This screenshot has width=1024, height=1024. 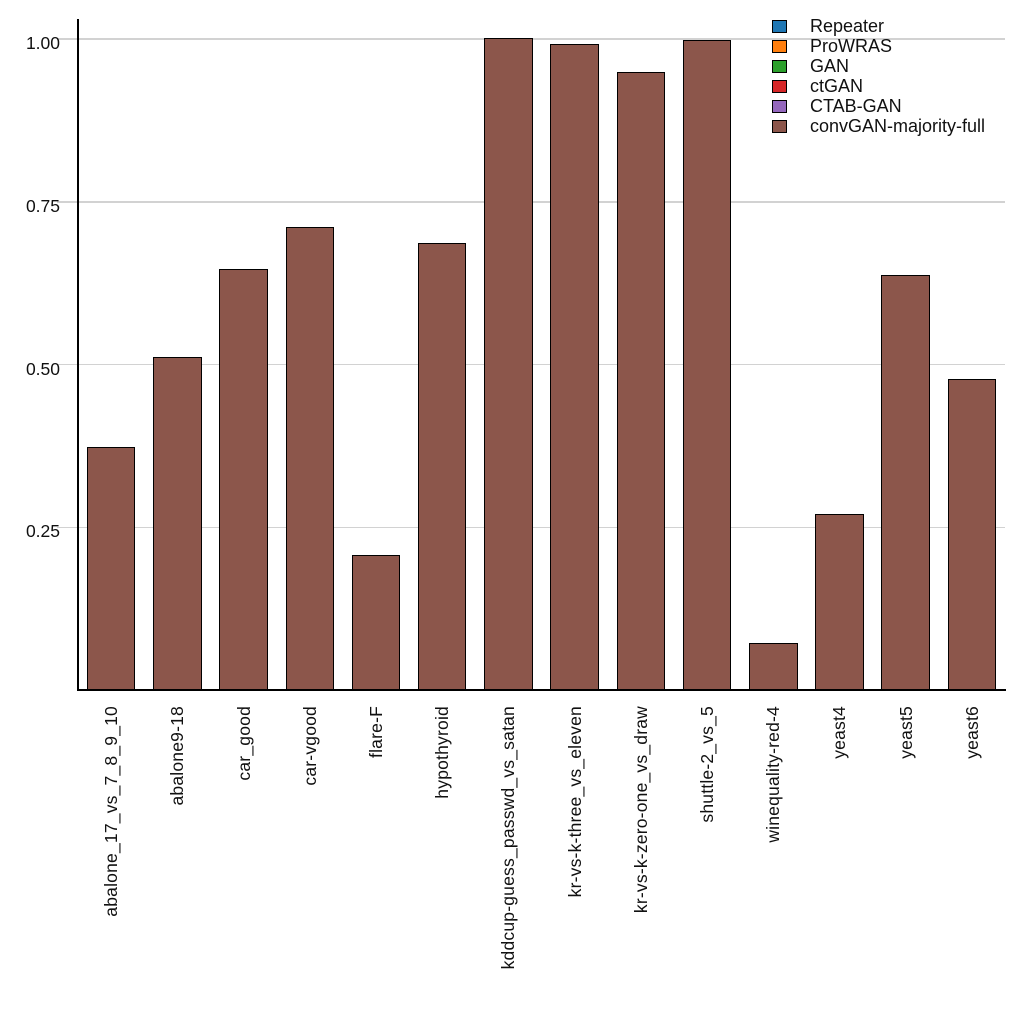 What do you see at coordinates (830, 66) in the screenshot?
I see `legend-label: GAN` at bounding box center [830, 66].